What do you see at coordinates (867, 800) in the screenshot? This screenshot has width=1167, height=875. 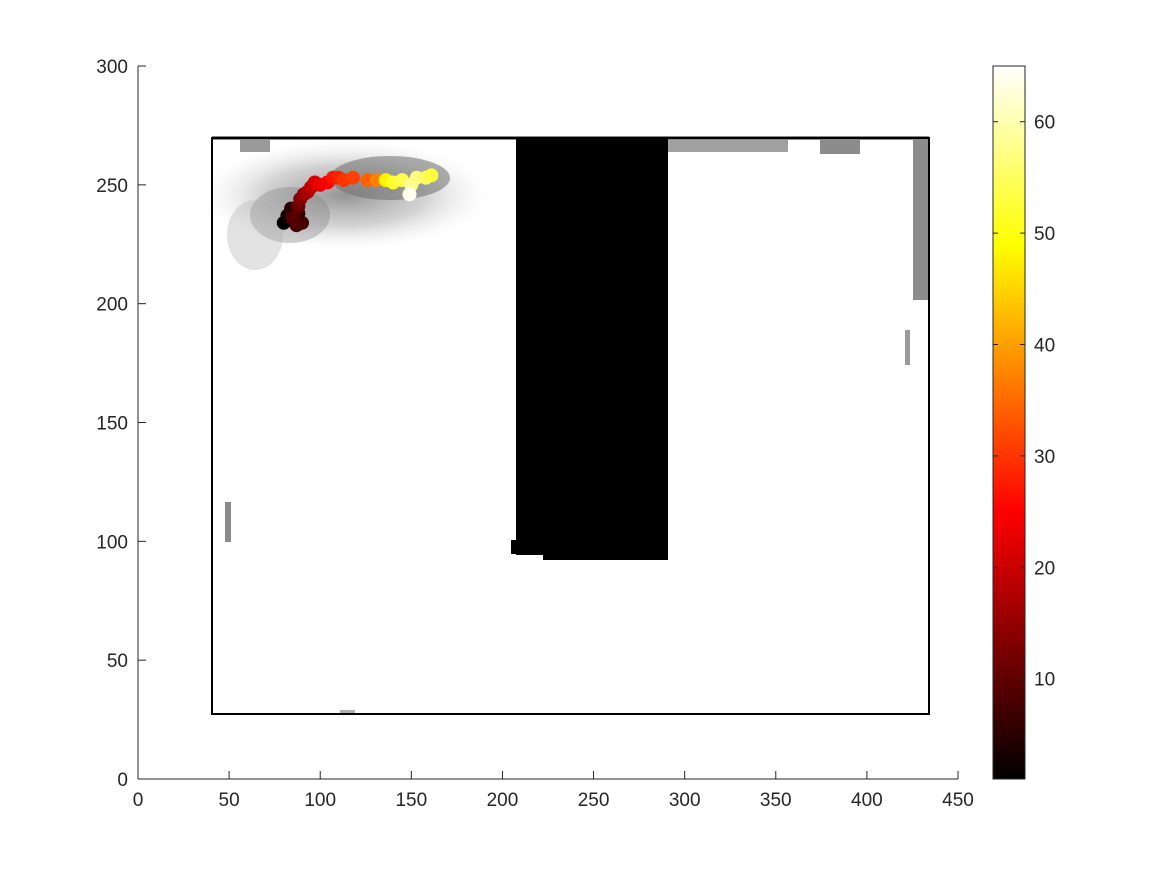 I see `x-tick-label: 400` at bounding box center [867, 800].